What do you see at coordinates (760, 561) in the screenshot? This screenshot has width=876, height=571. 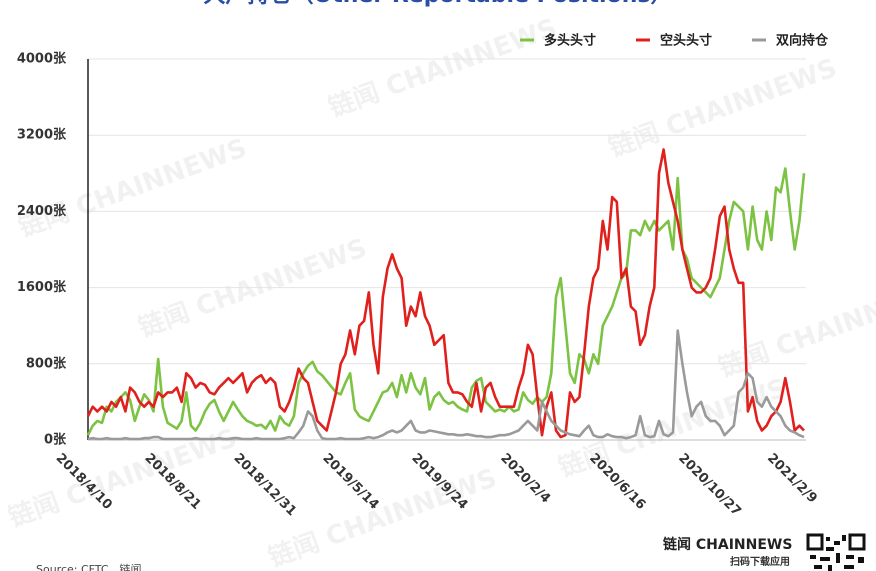 I see `brand-sub: 扫码下载应用` at bounding box center [760, 561].